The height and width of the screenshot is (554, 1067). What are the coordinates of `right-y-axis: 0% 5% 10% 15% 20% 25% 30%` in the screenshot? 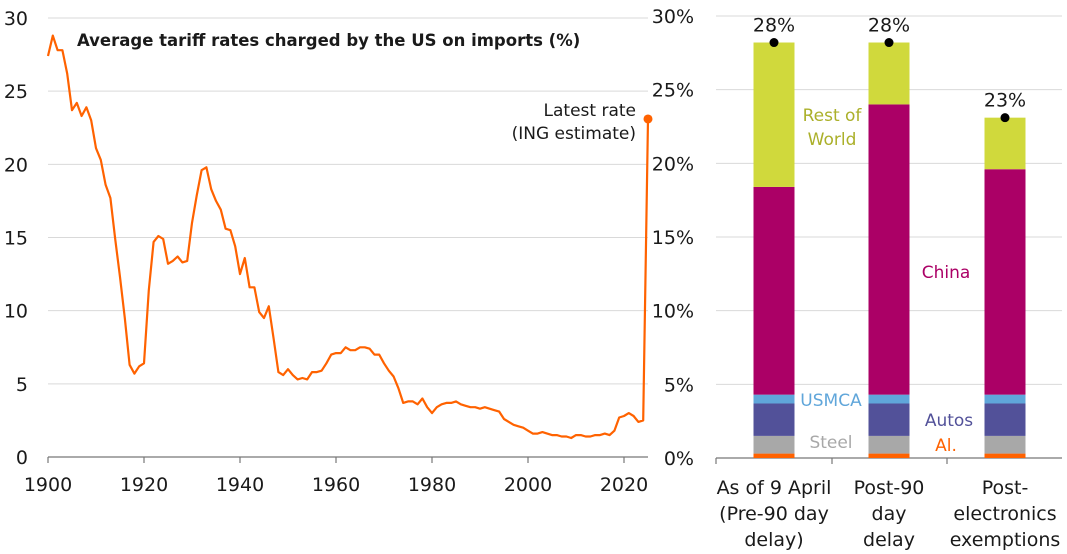 It's located at (673, 238).